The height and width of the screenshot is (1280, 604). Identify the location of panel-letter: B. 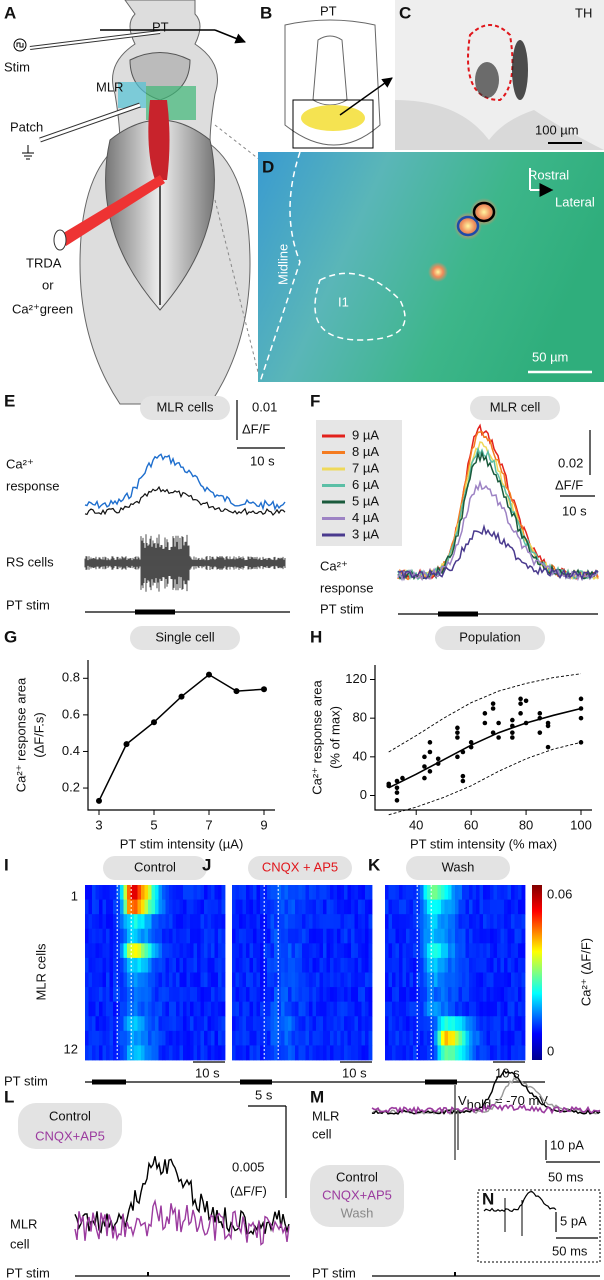
(266, 12).